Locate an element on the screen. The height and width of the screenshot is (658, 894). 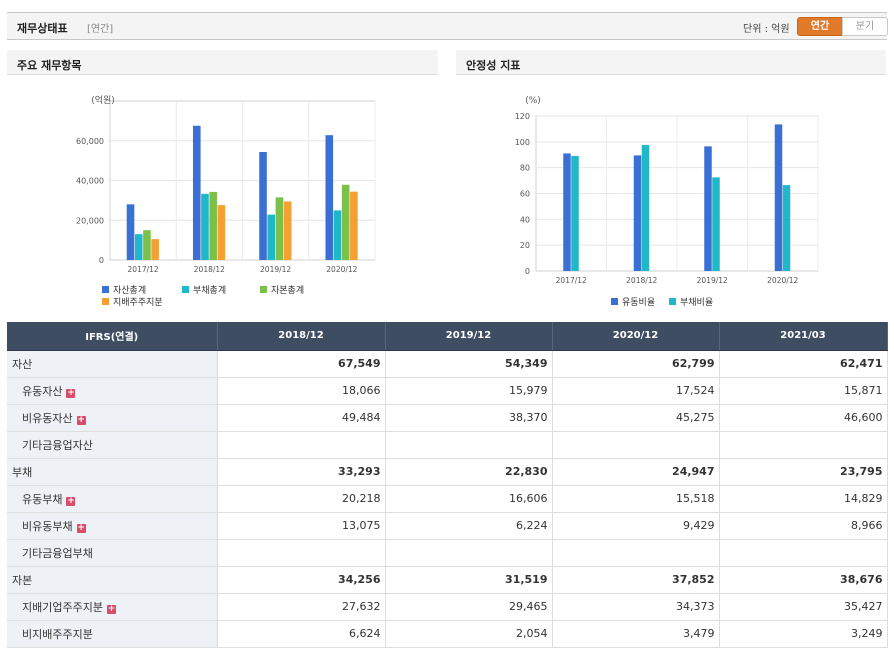
row-label: 기타금융업부채 is located at coordinates (112, 553).